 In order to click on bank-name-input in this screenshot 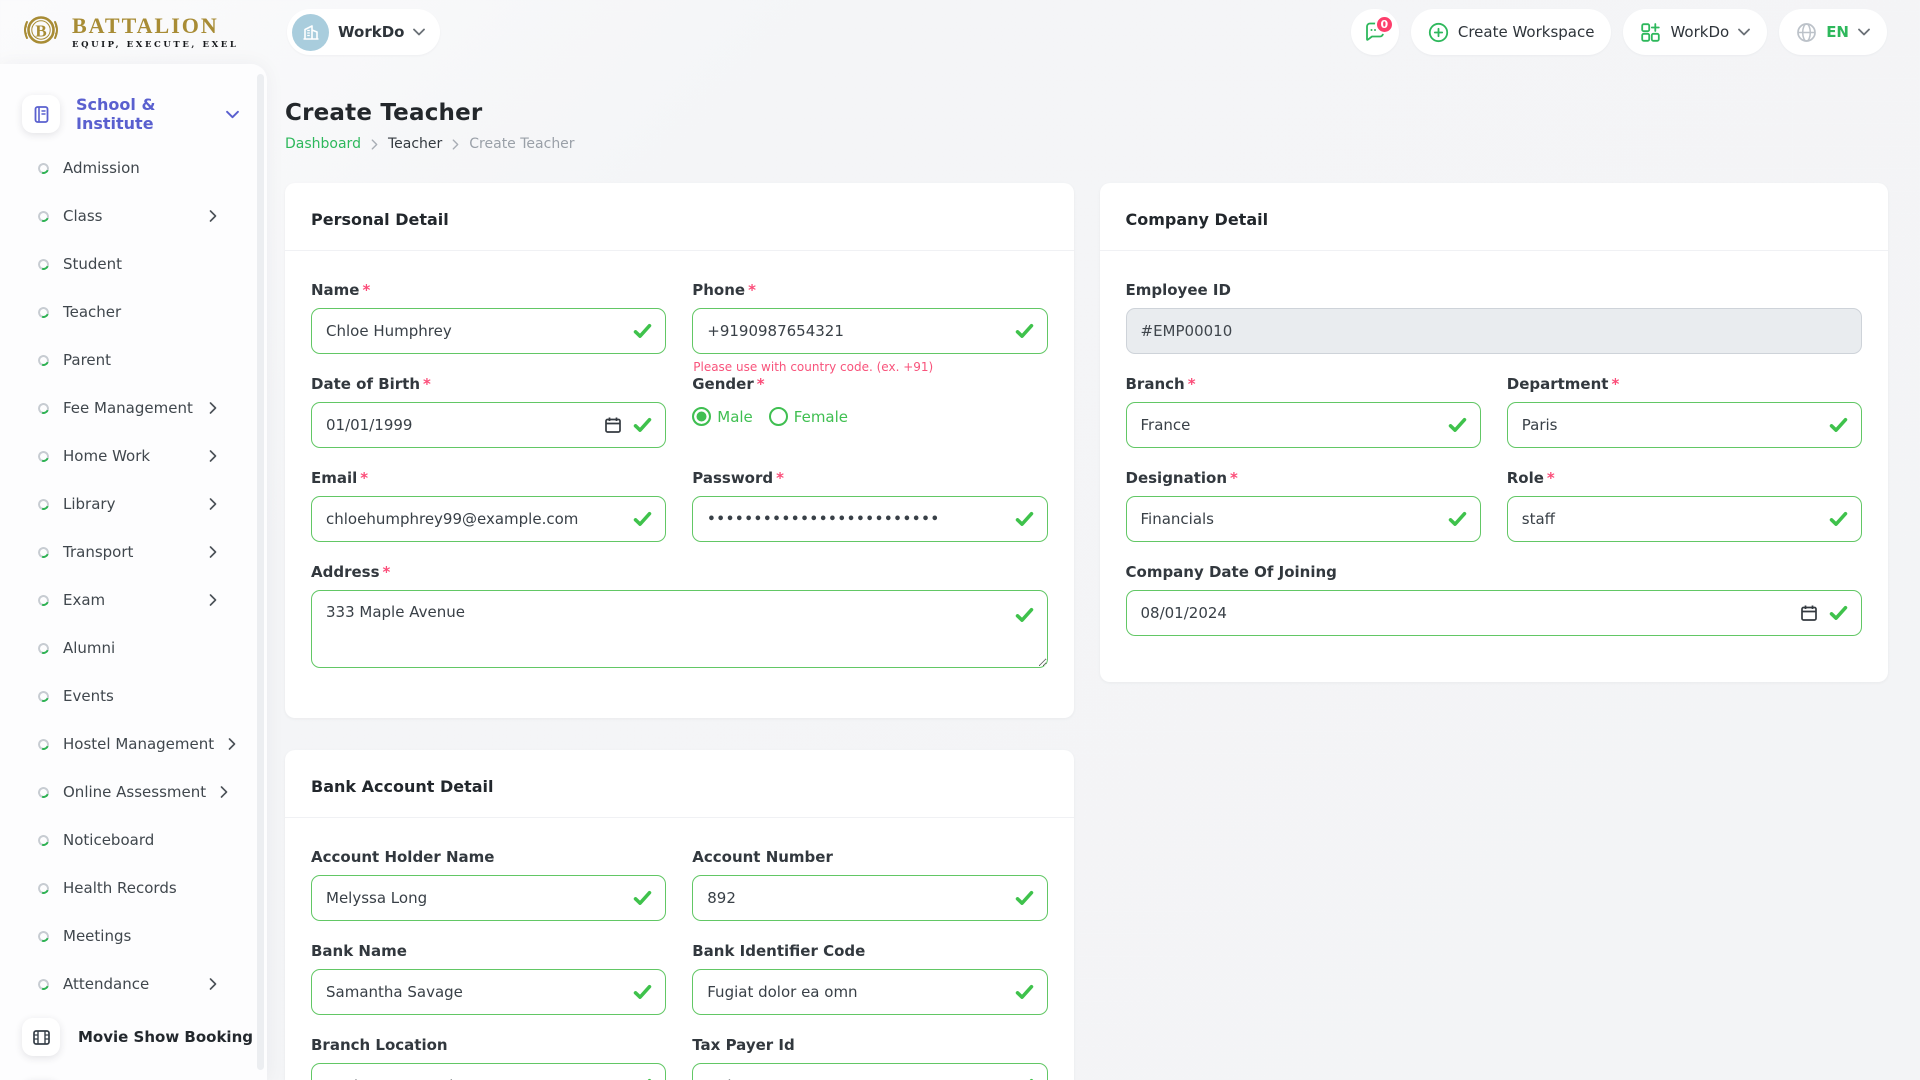, I will do `click(489, 992)`.